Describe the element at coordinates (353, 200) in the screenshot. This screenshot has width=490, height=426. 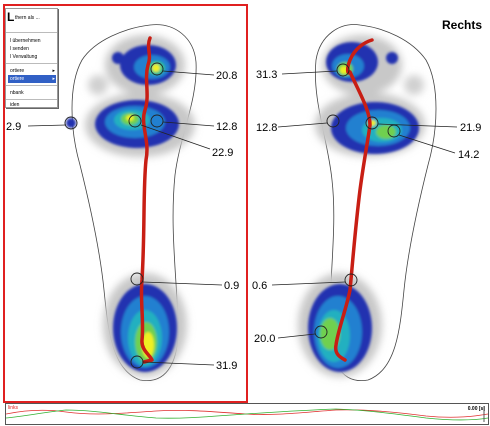
I see `right-cop-trace` at that location.